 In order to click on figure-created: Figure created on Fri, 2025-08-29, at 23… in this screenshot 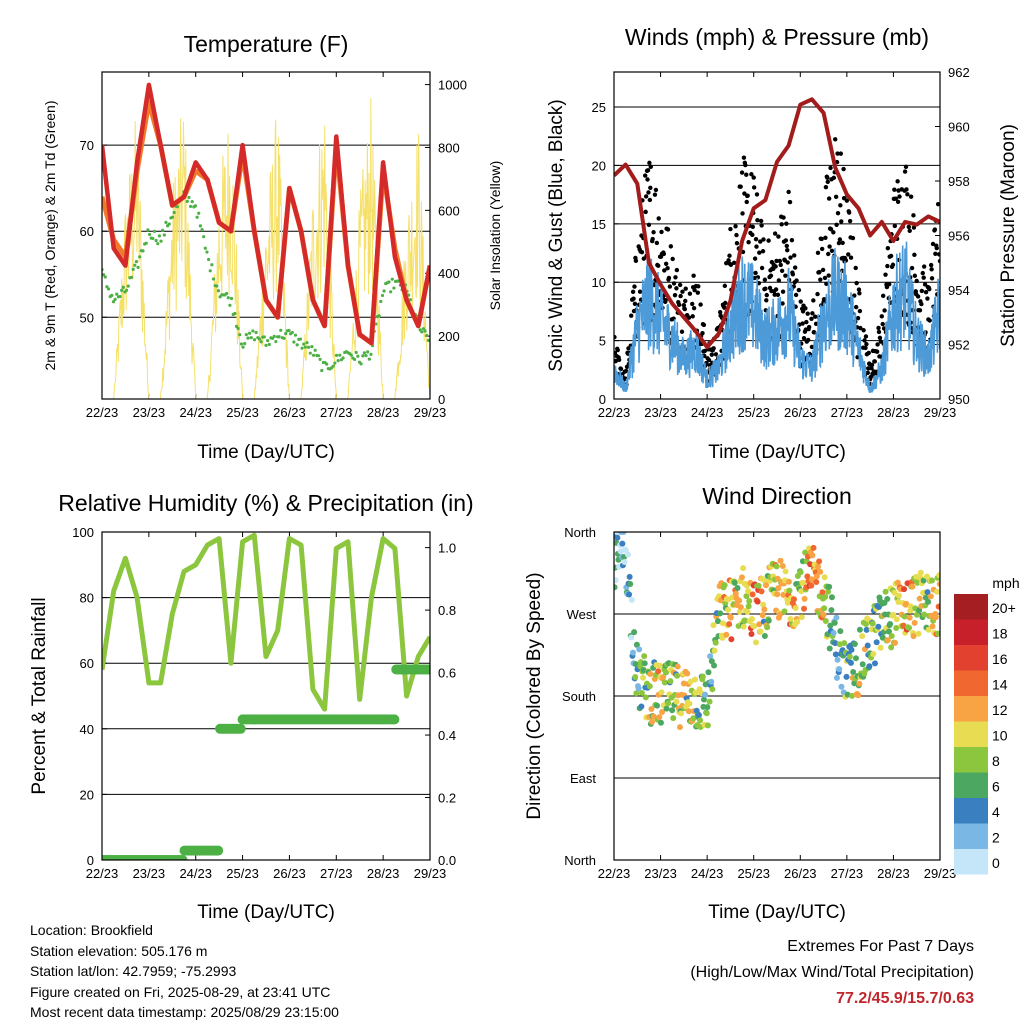, I will do `click(180, 991)`.